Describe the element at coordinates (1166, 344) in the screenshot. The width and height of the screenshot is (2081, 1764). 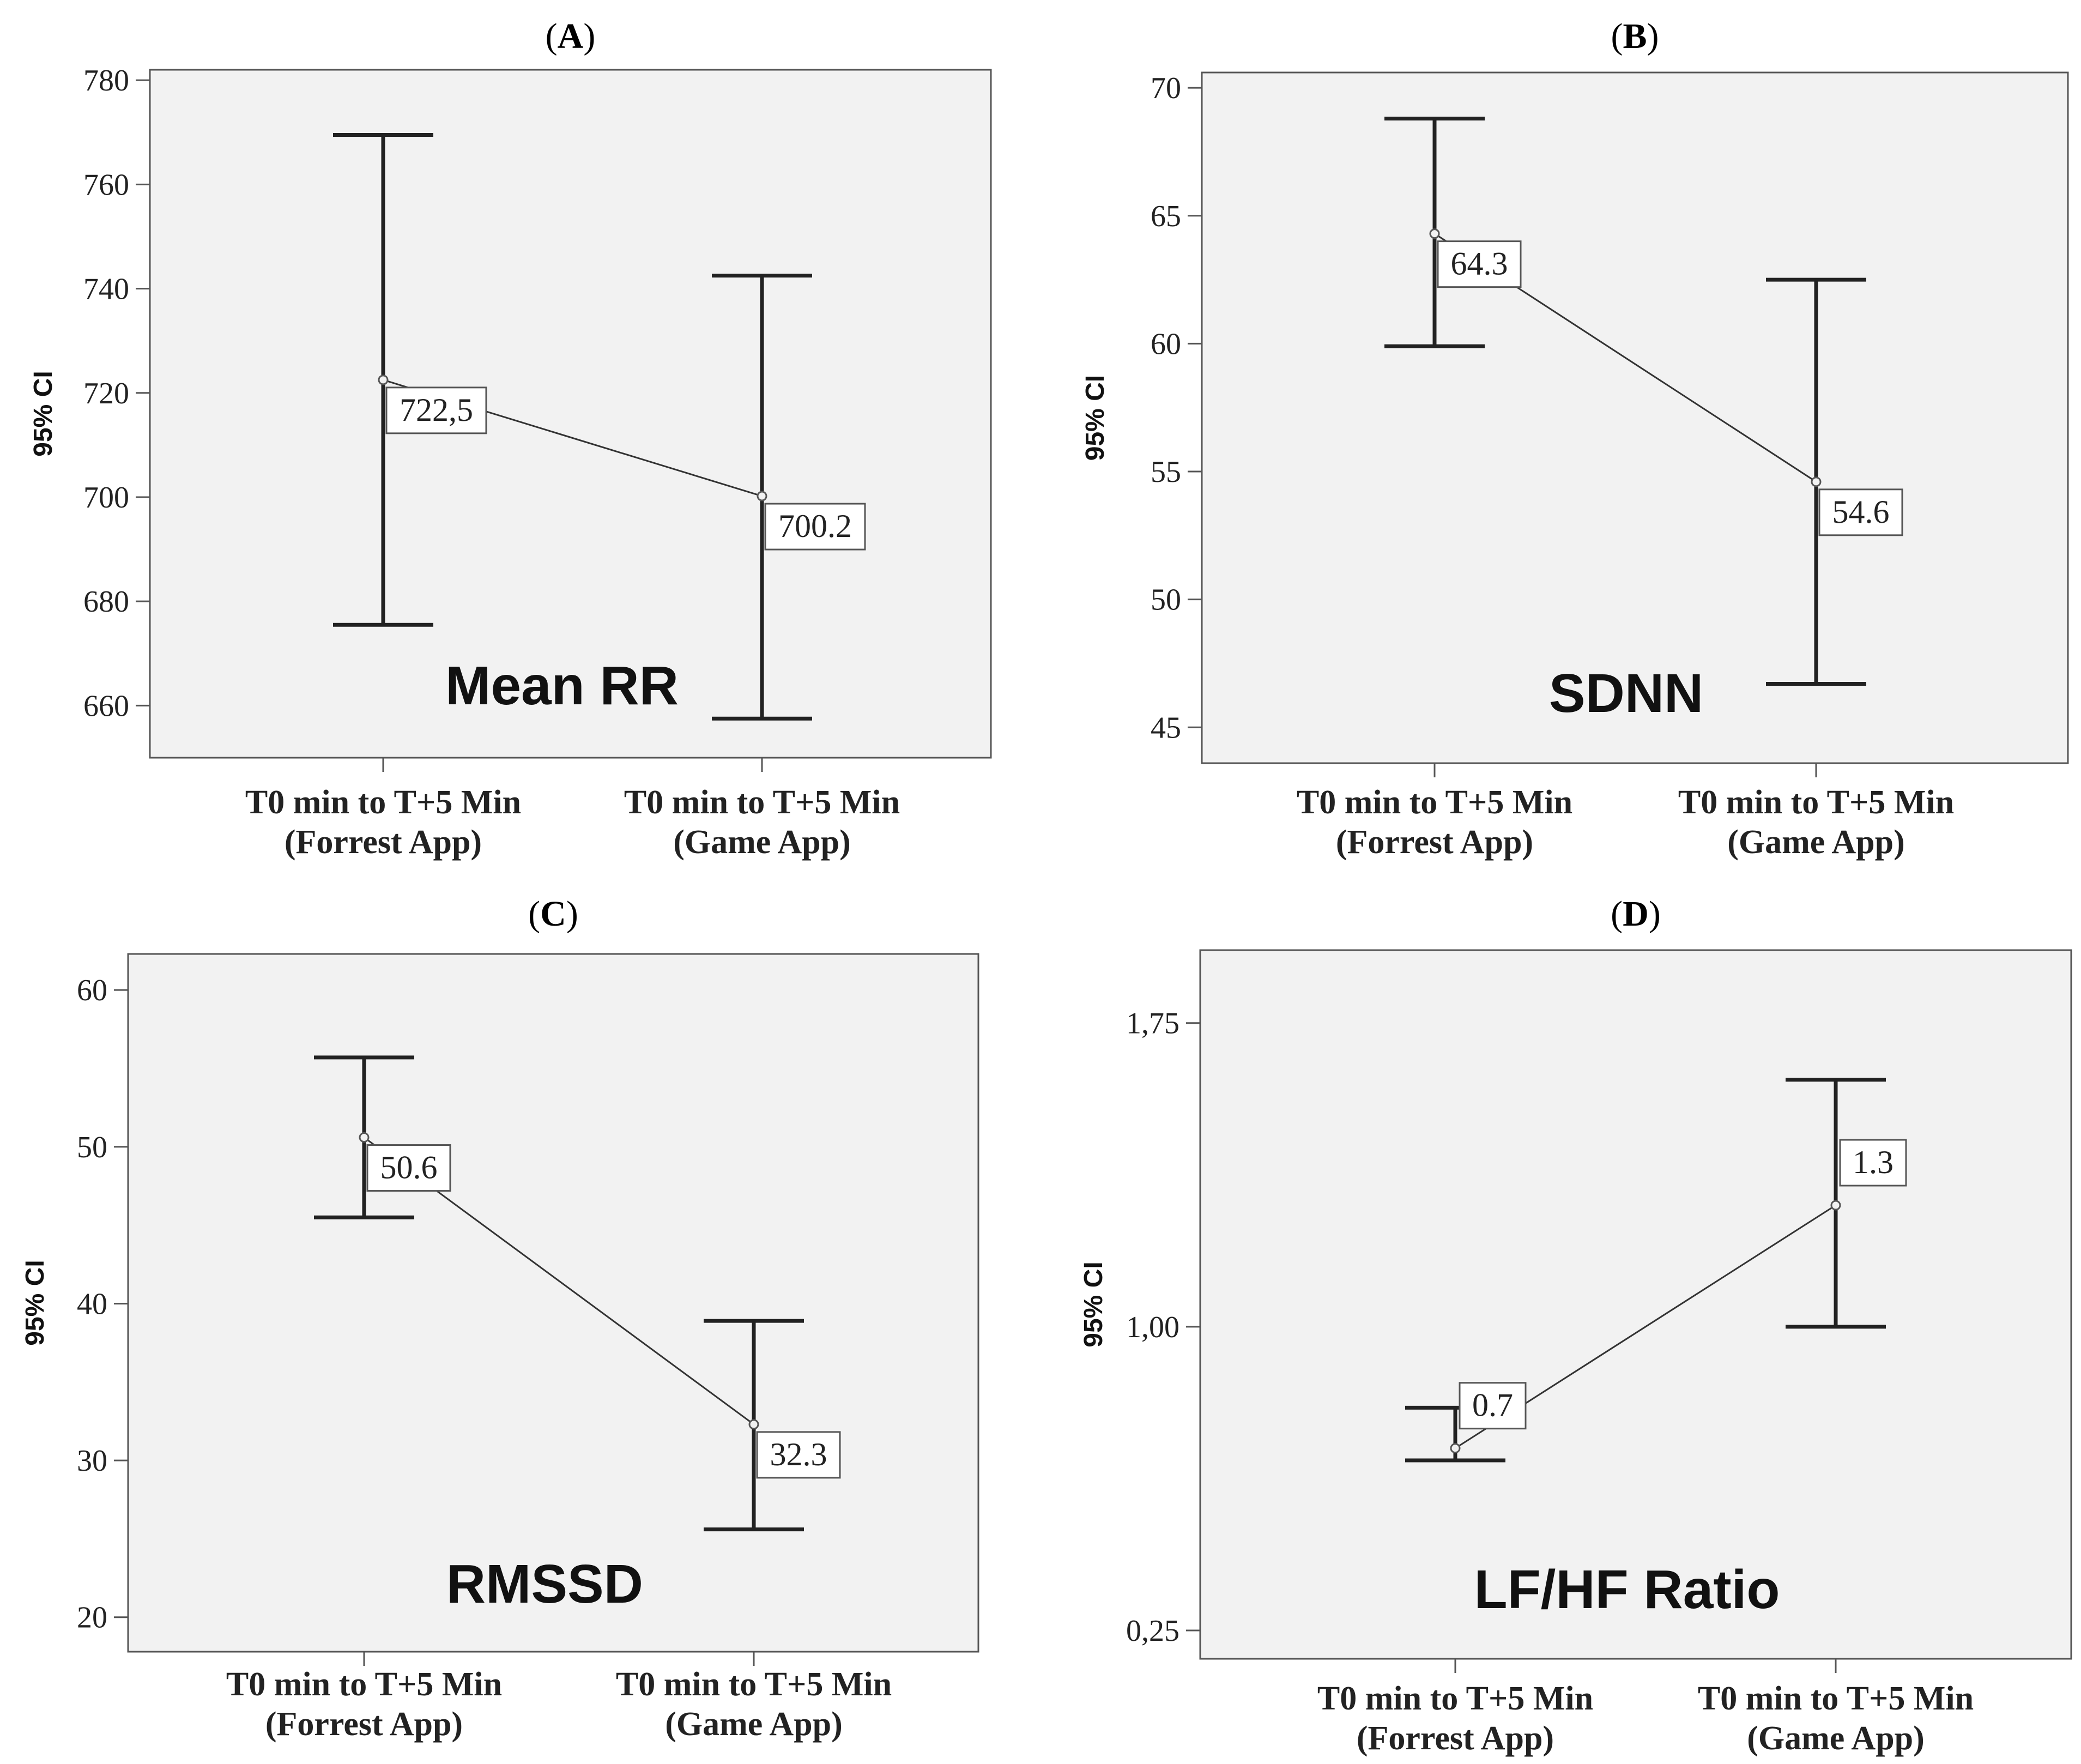
I see `y-tick-label-b: 60` at that location.